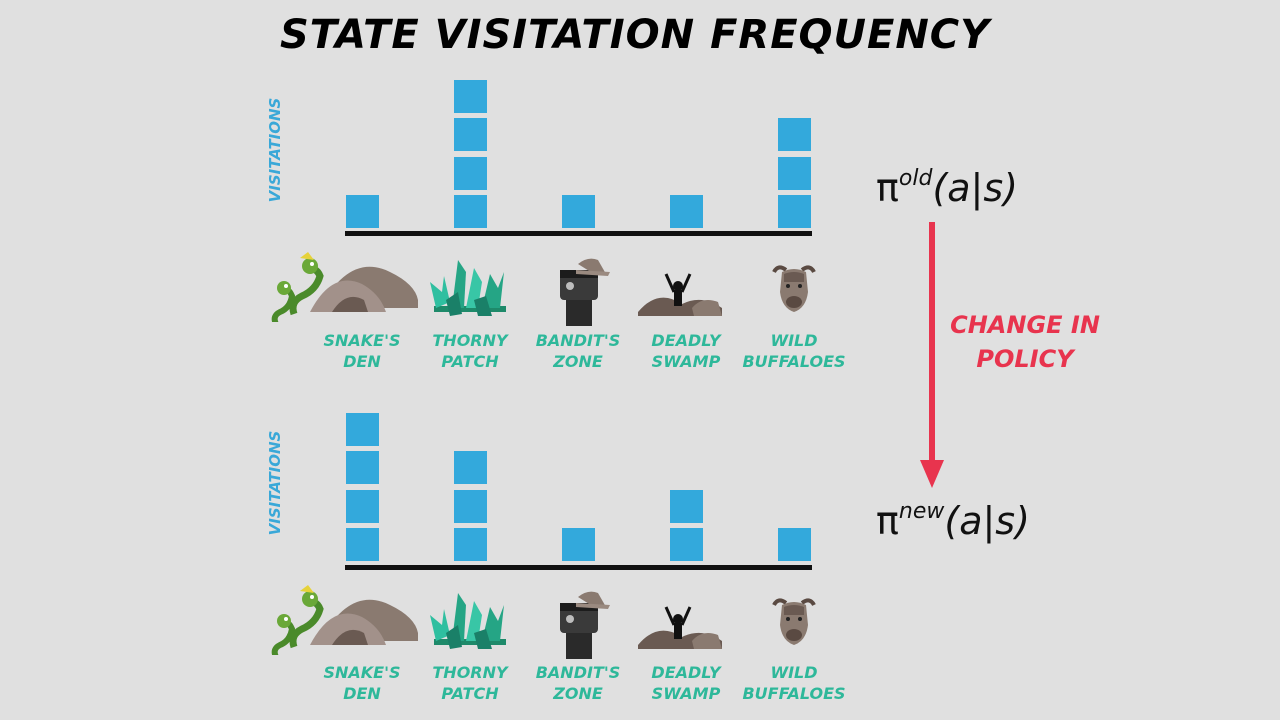 The height and width of the screenshot is (720, 1280). What do you see at coordinates (887, 188) in the screenshot?
I see `policy-old-symbol: π` at bounding box center [887, 188].